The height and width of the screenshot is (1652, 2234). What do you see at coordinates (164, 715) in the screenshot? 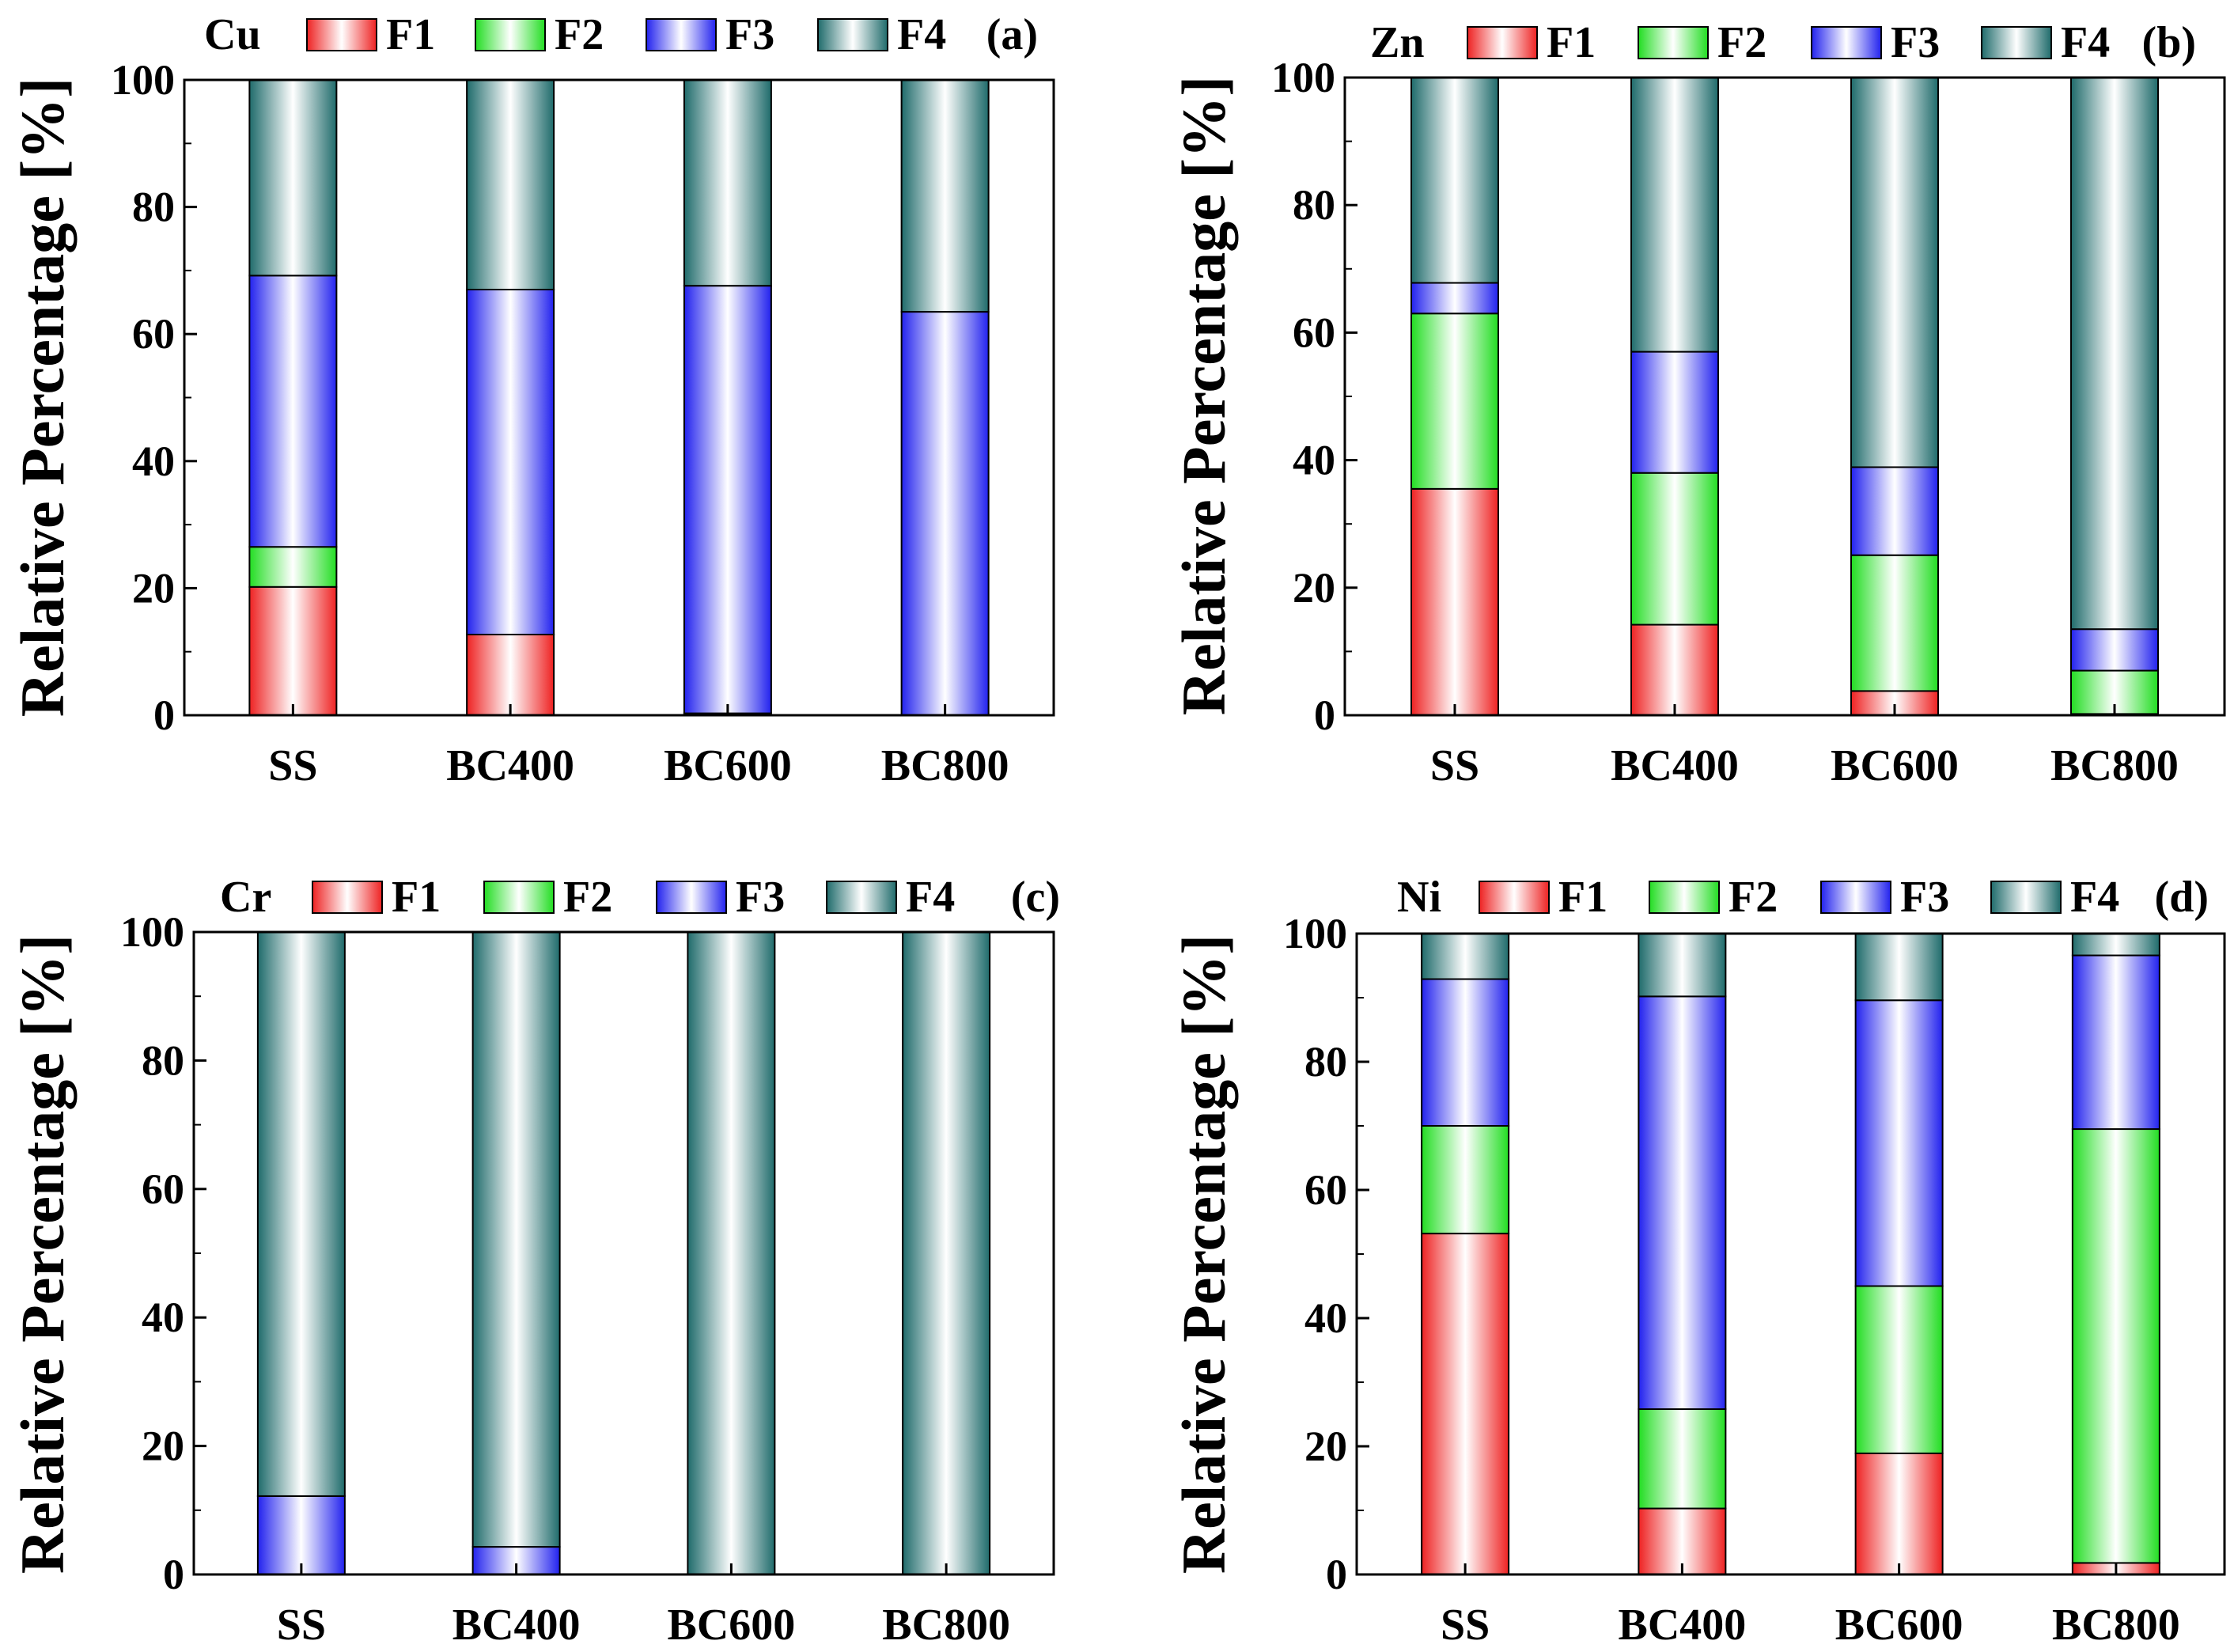
I see `y-tick-label: 0` at bounding box center [164, 715].